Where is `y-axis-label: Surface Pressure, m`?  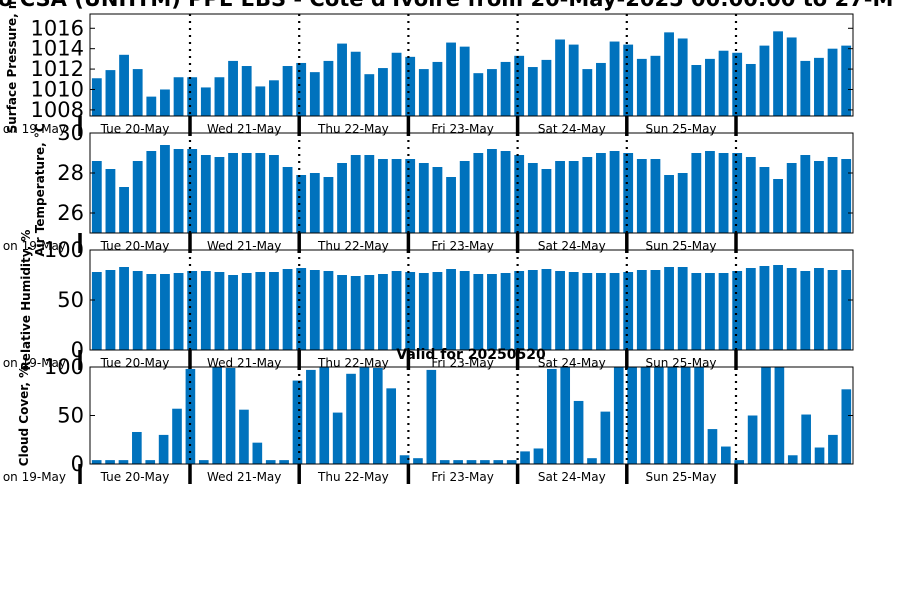 y-axis-label: Surface Pressure, m is located at coordinates (12, 66).